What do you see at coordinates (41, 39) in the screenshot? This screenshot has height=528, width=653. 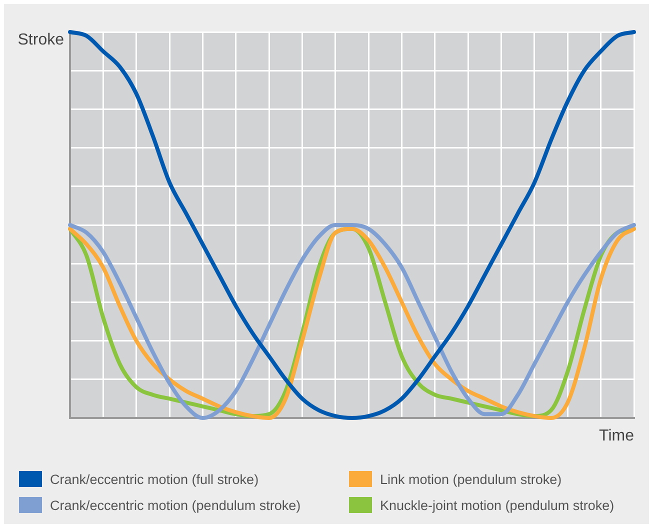 I see `y-axis-title: Stroke` at bounding box center [41, 39].